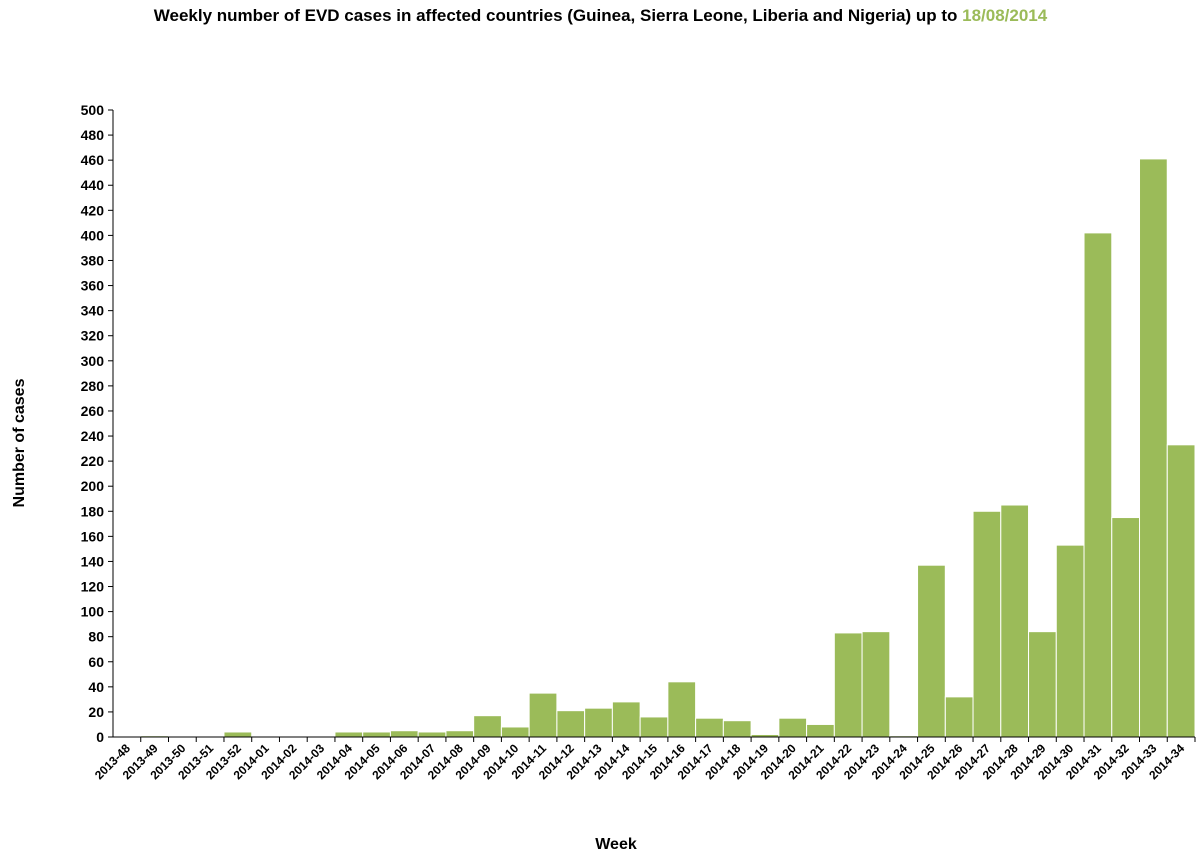 The width and height of the screenshot is (1201, 859). What do you see at coordinates (93, 210) in the screenshot?
I see `y-tick-label: 420` at bounding box center [93, 210].